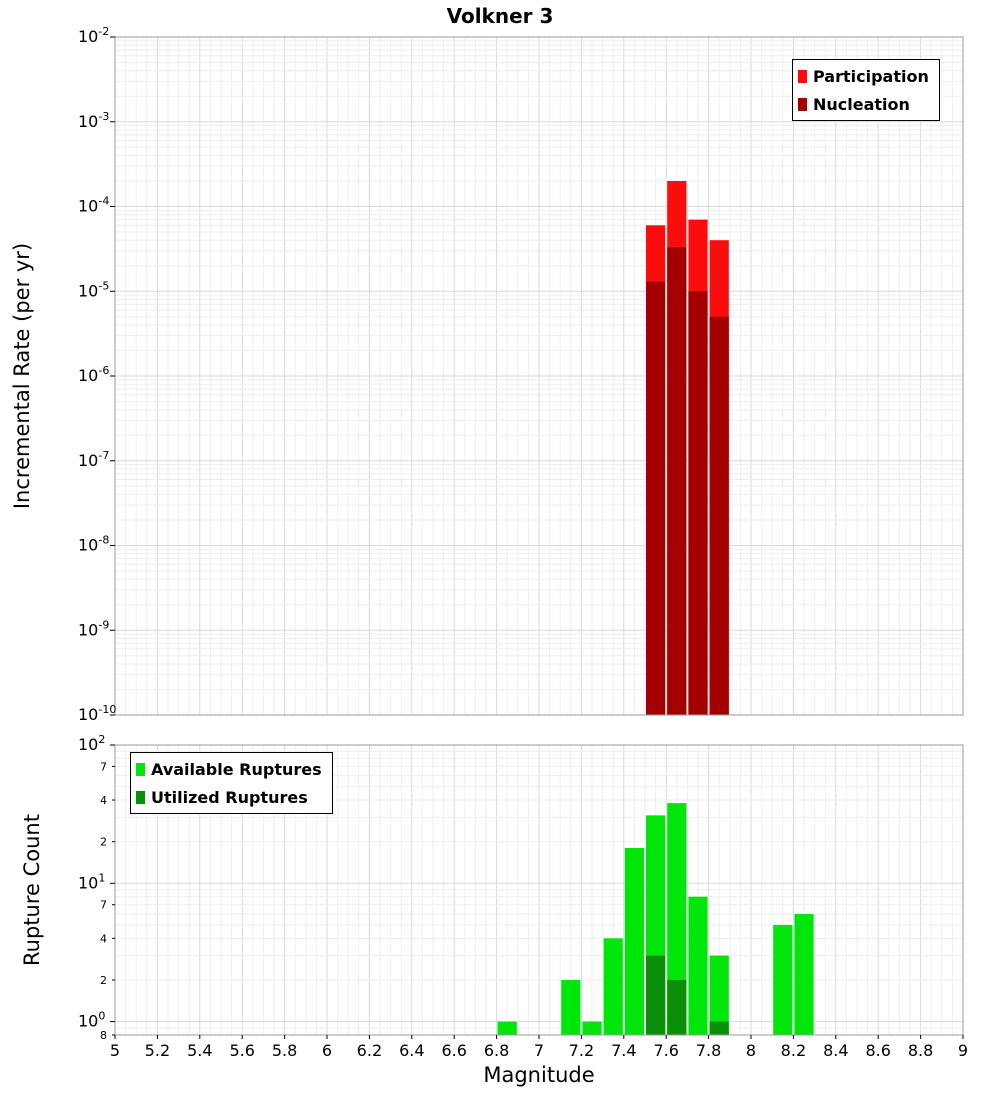 The image size is (1000, 1100). I want to click on x-tick-label: 8.8, so click(920, 1050).